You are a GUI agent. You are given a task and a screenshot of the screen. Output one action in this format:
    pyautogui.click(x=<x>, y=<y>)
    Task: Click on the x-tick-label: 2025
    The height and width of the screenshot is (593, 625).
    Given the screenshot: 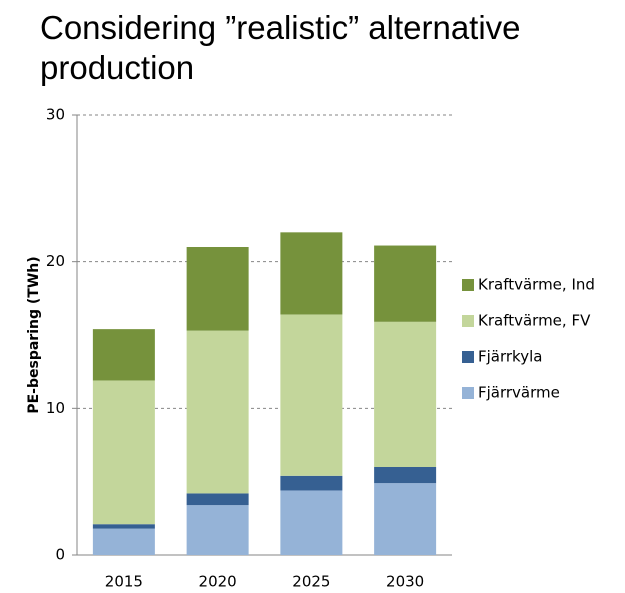 What is the action you would take?
    pyautogui.click(x=311, y=582)
    